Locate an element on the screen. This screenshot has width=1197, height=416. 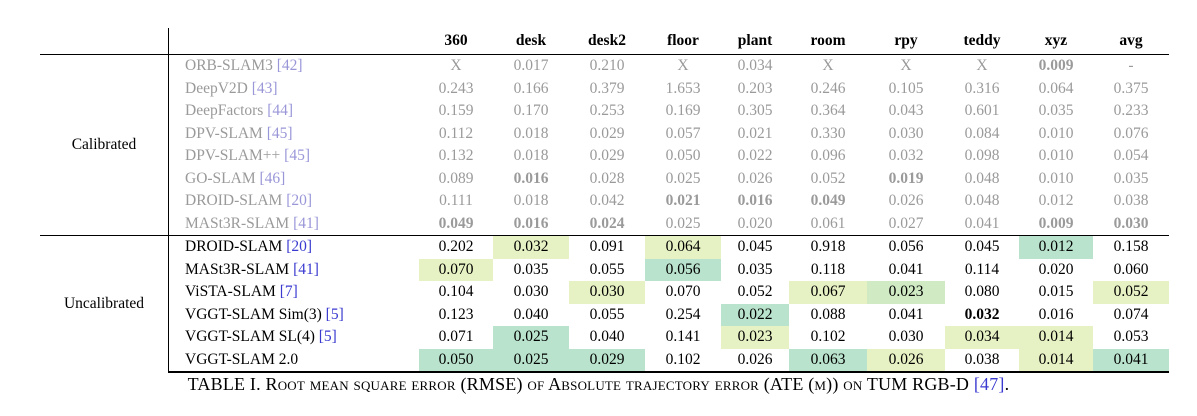
value-cell: 0.015 is located at coordinates (1056, 291).